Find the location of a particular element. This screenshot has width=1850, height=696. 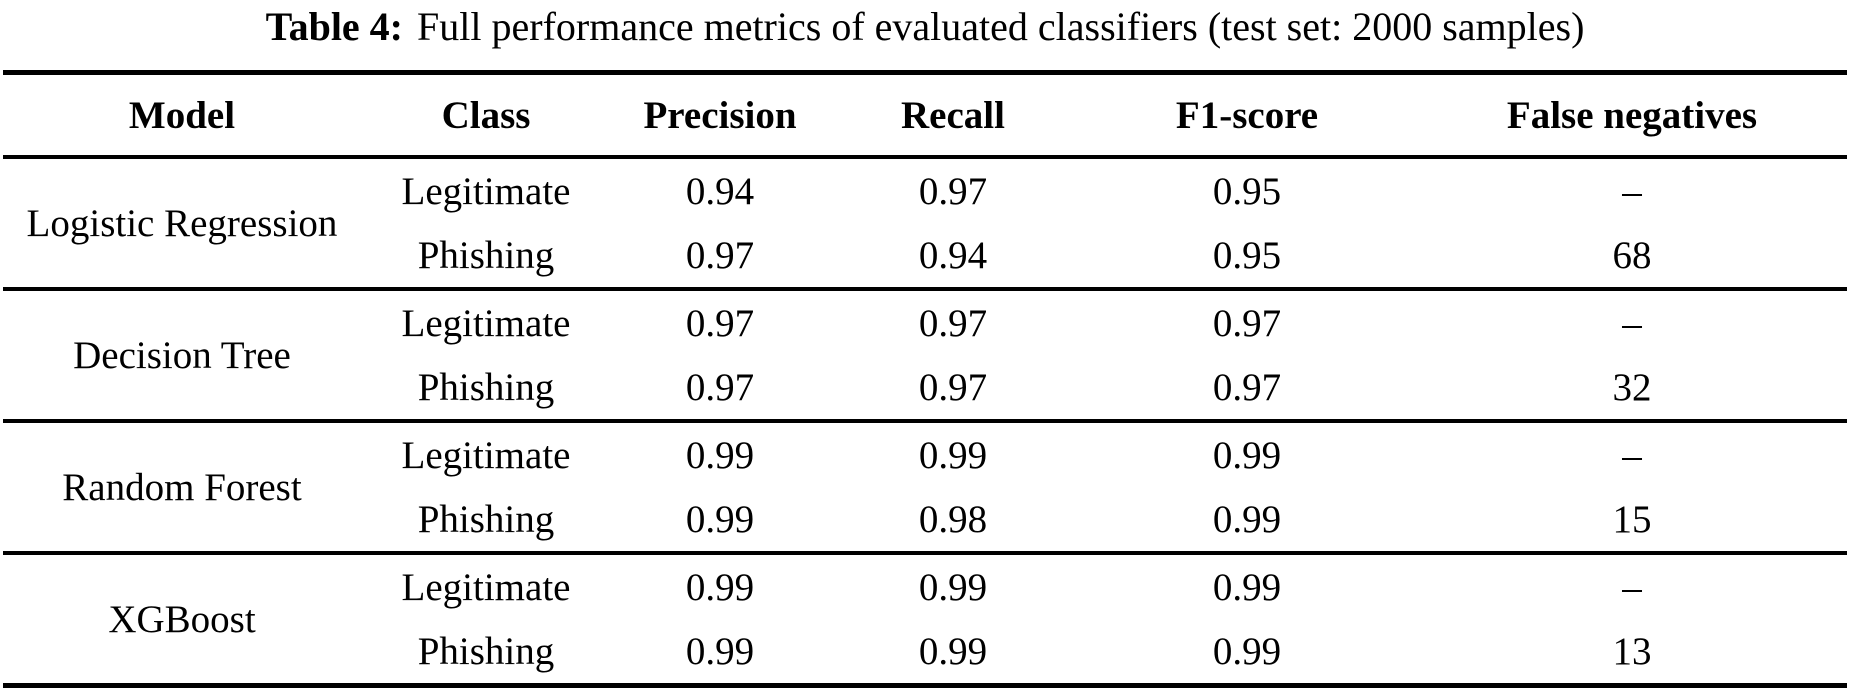

table-row: Random Forest Legitimate 0.99 0.99 0.99 – is located at coordinates (925, 465).